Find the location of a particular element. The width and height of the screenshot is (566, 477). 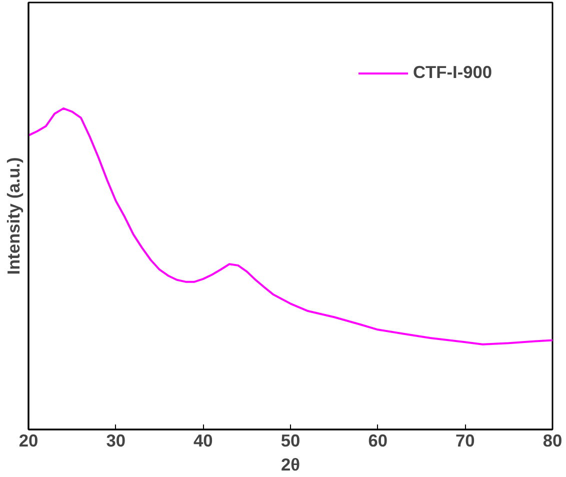

x-tick-label: 70 is located at coordinates (465, 440).